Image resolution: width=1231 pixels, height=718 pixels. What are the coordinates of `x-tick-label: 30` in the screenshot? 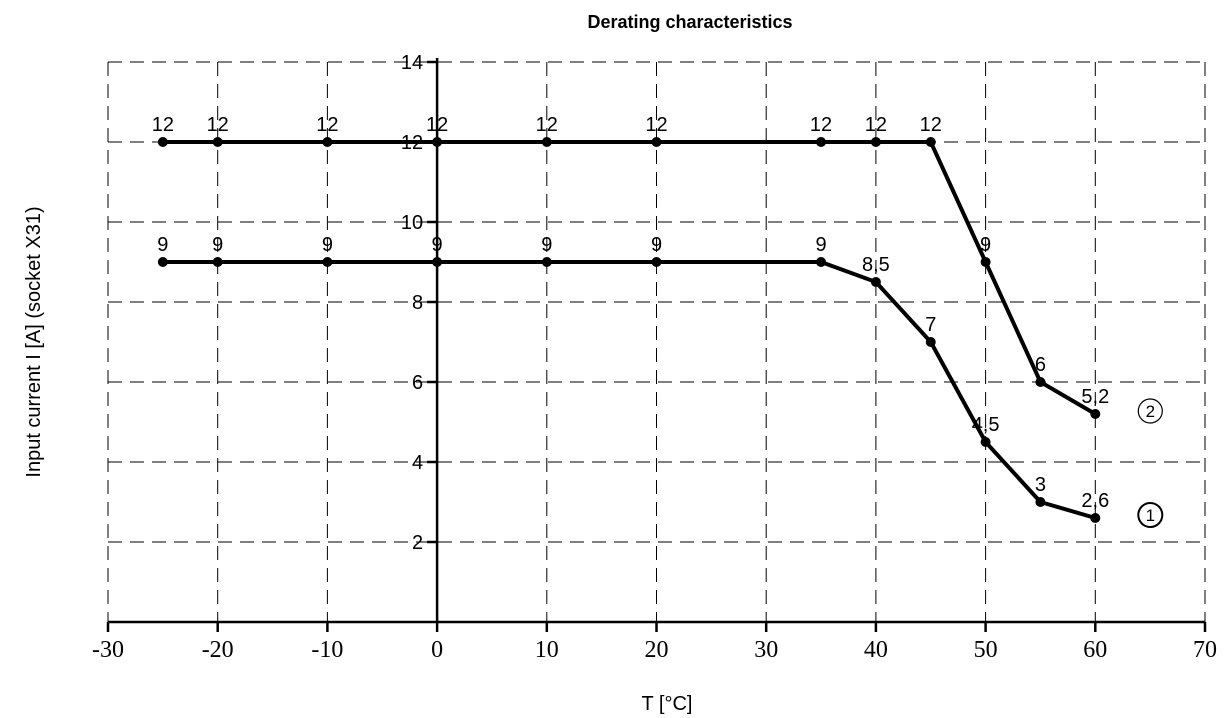 It's located at (766, 650).